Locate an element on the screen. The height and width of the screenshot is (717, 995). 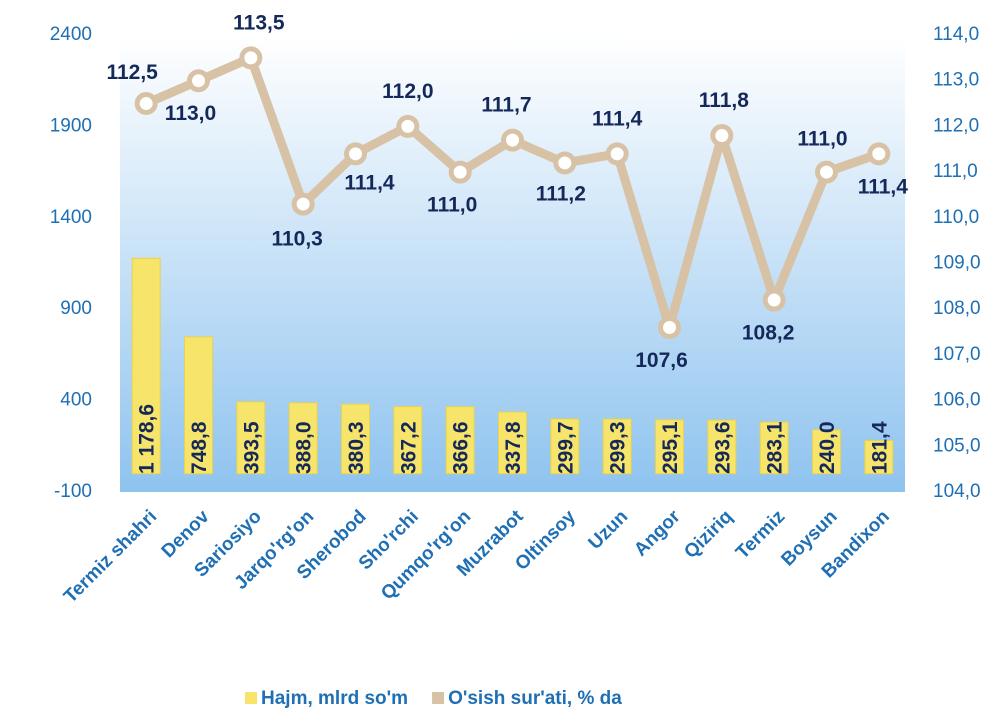
bar-value-label: 367,2 is located at coordinates (408, 447).